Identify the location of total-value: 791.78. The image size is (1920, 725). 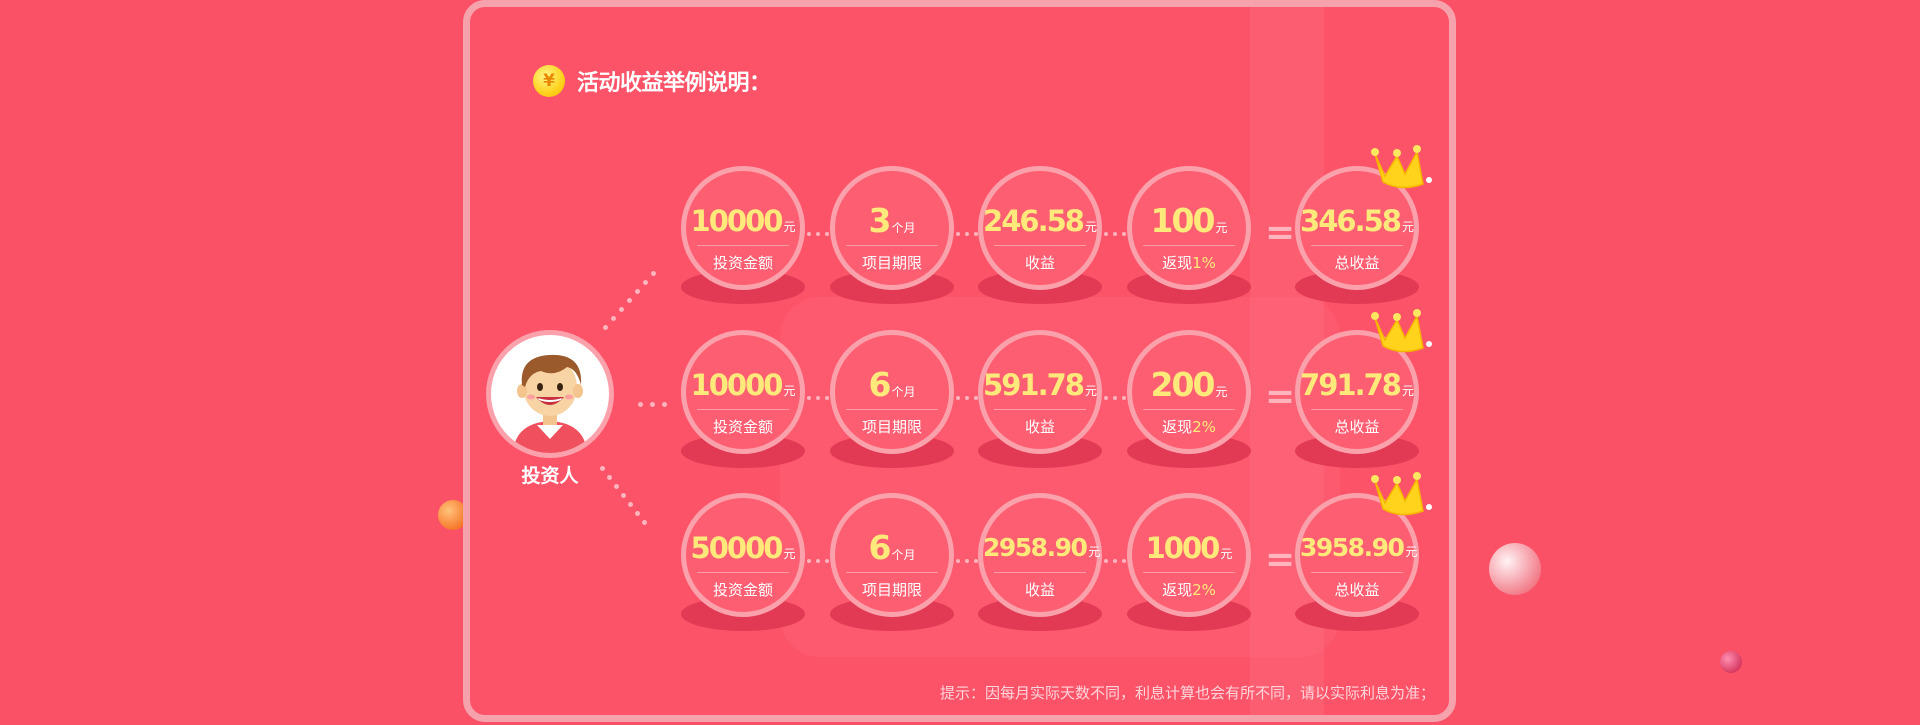
(1351, 385).